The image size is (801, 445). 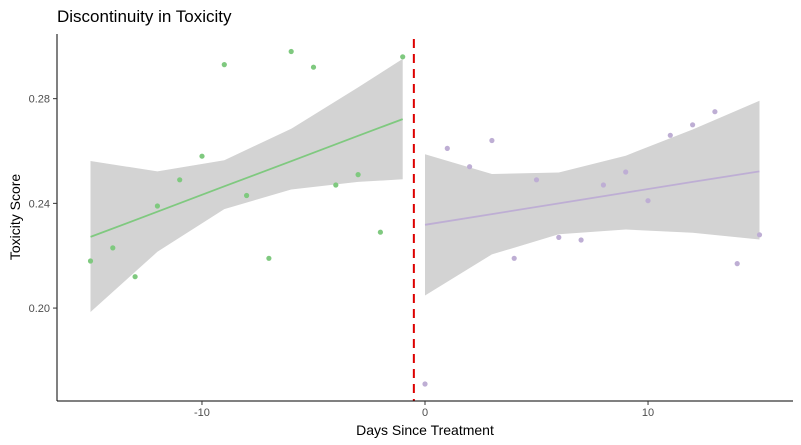 What do you see at coordinates (202, 413) in the screenshot?
I see `x-tick-label: -10` at bounding box center [202, 413].